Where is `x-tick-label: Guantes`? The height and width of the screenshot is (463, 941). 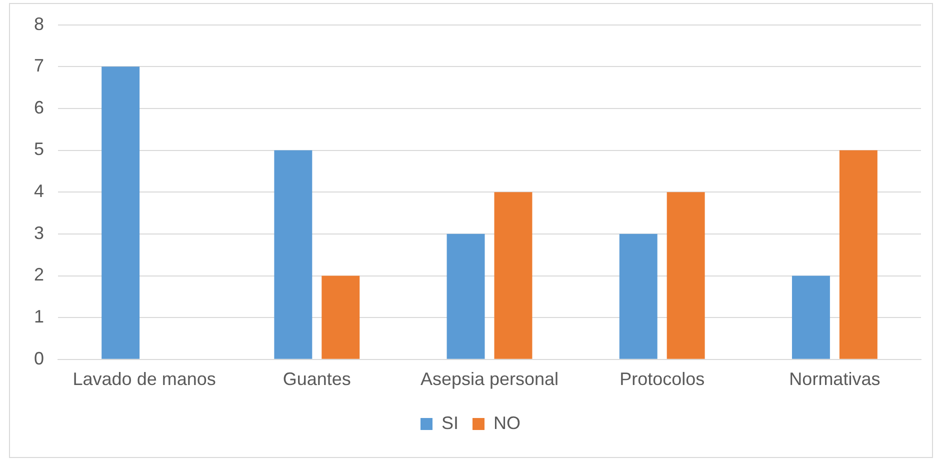 x-tick-label: Guantes is located at coordinates (316, 379).